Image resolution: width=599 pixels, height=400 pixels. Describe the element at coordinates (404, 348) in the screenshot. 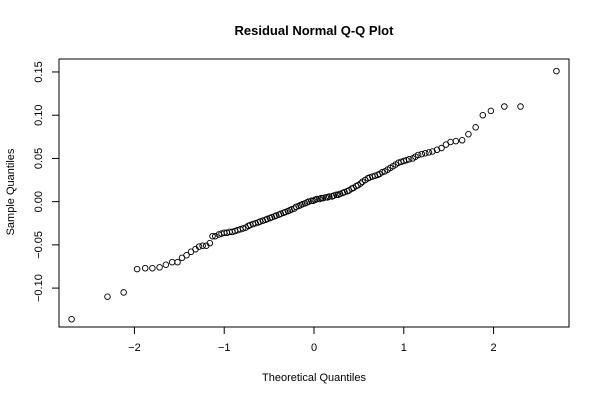

I see `x-tick-label: 1` at that location.